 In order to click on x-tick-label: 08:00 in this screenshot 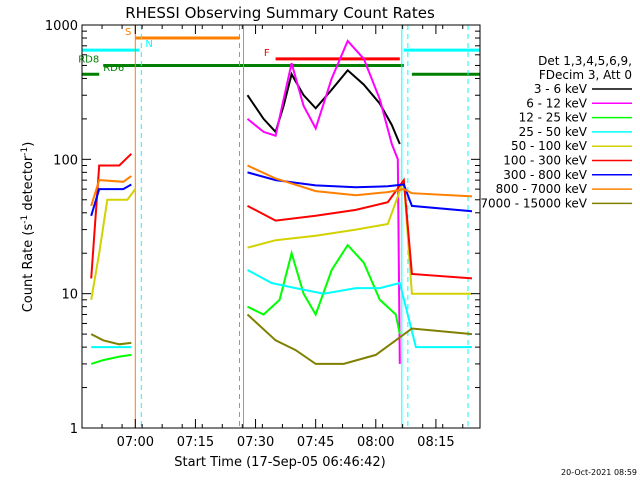, I will do `click(375, 442)`.